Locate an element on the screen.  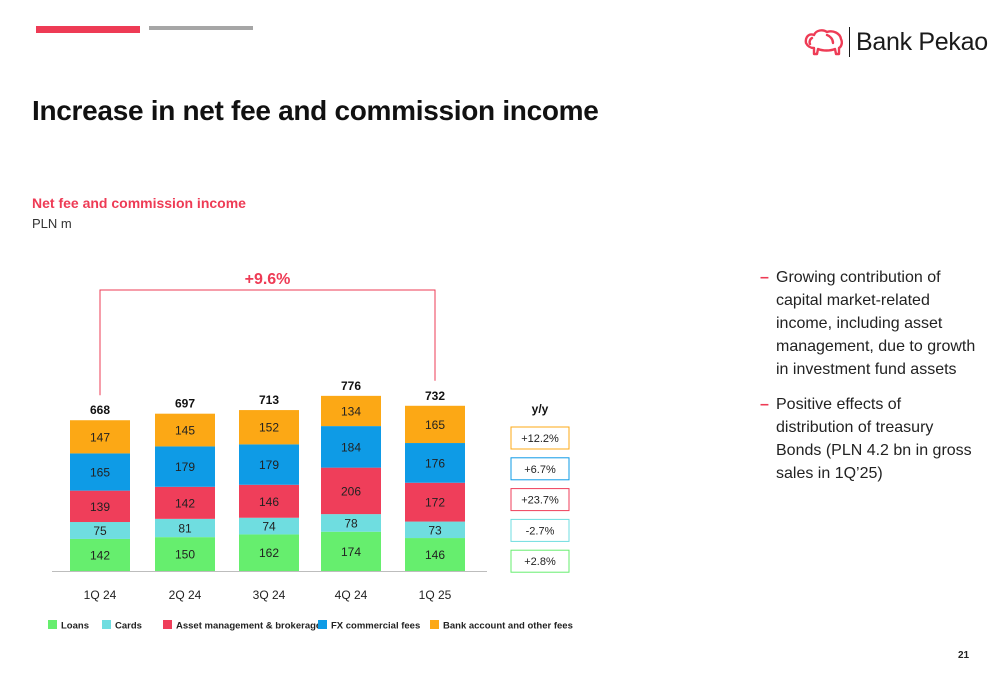
data-label: 145 is located at coordinates (185, 431).